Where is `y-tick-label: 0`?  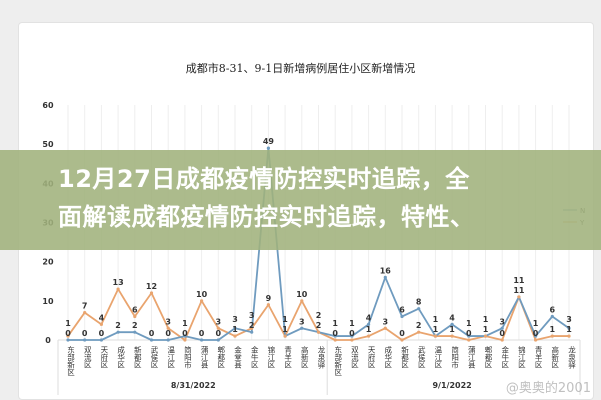 y-tick-label: 0 is located at coordinates (48, 340).